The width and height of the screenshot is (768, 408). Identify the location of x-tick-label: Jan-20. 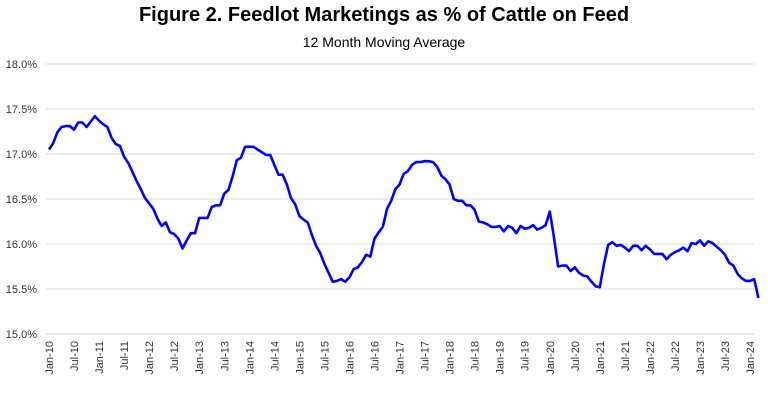
(551, 358).